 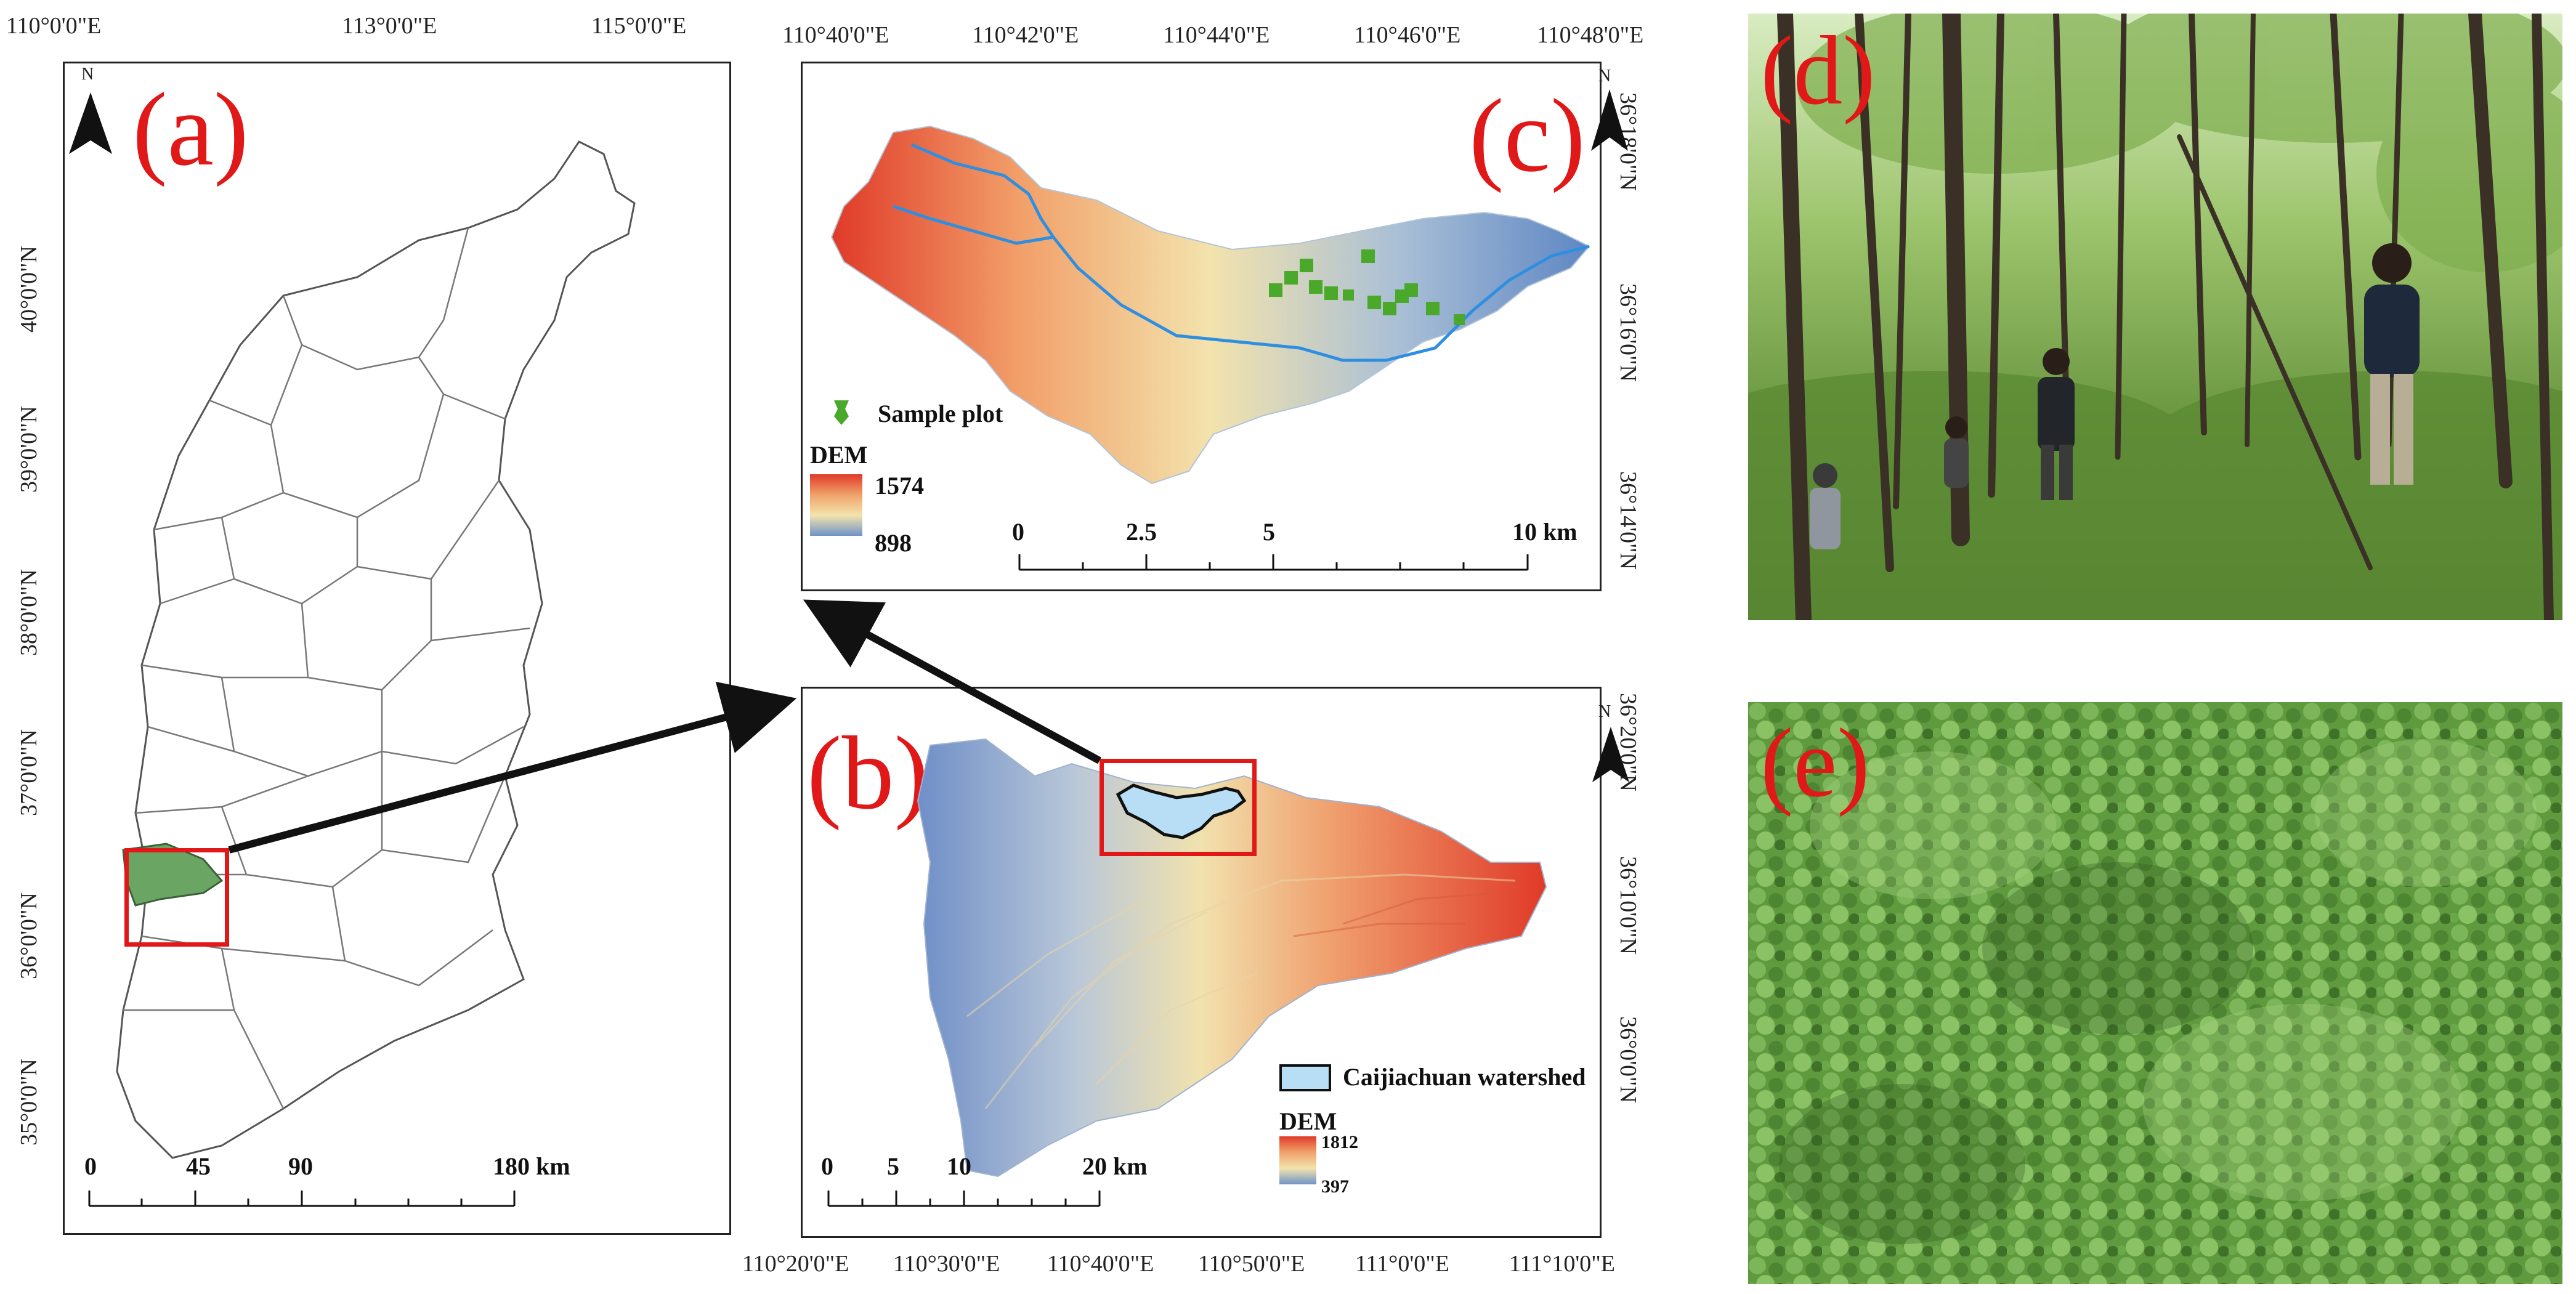 I want to click on panel-b-legend-dem-title: DEM, so click(x=1308, y=1121).